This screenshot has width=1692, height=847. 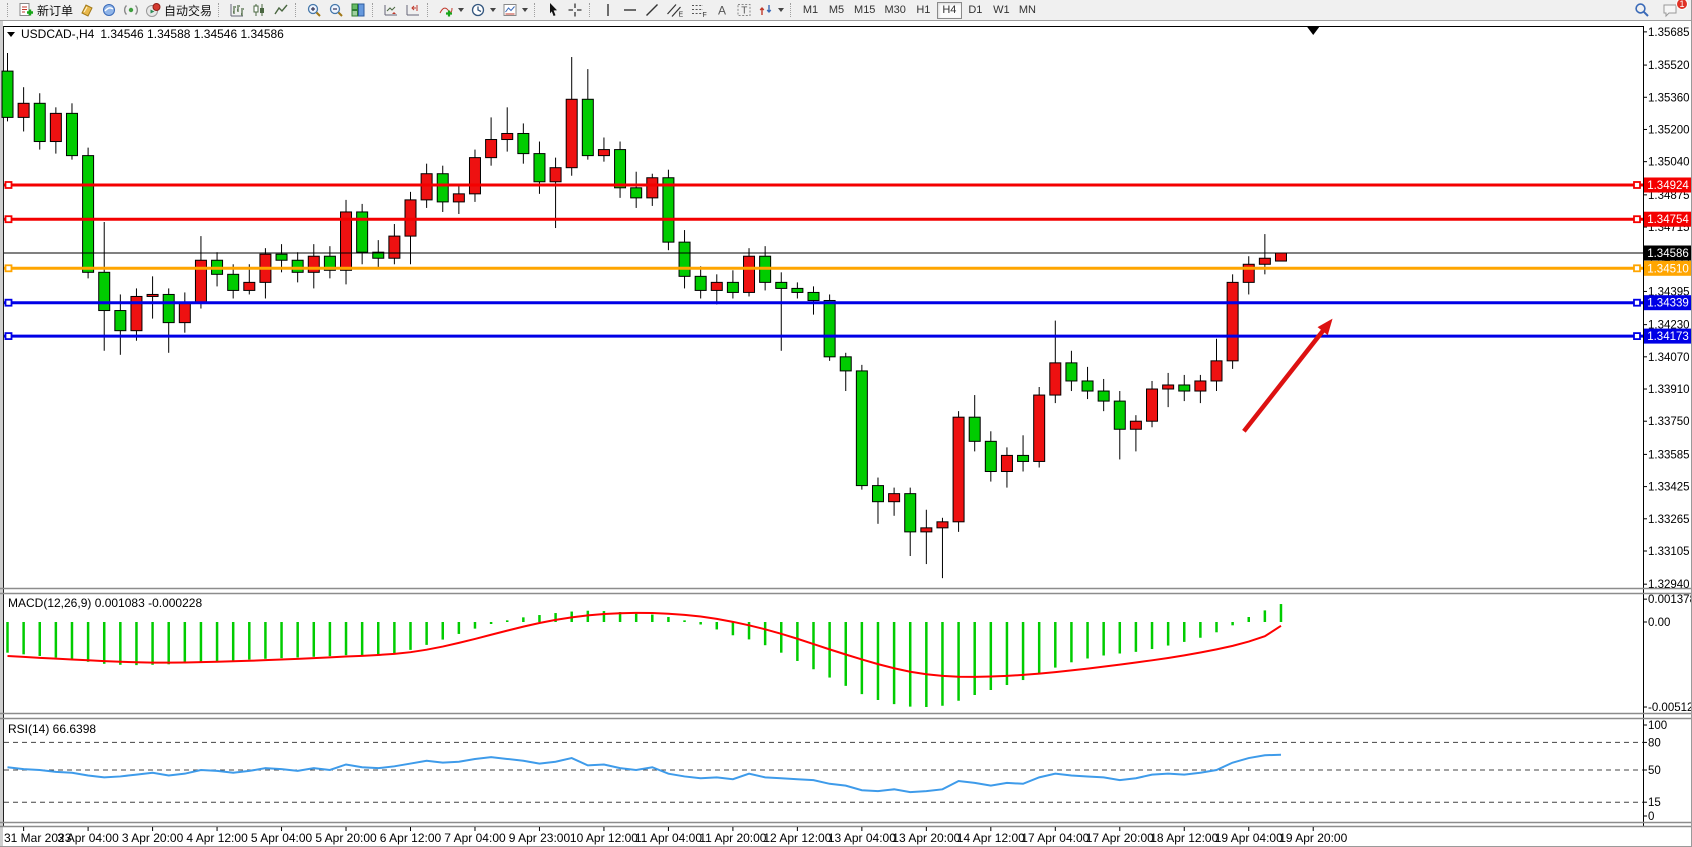 I want to click on market-watch-button, so click(x=87, y=10).